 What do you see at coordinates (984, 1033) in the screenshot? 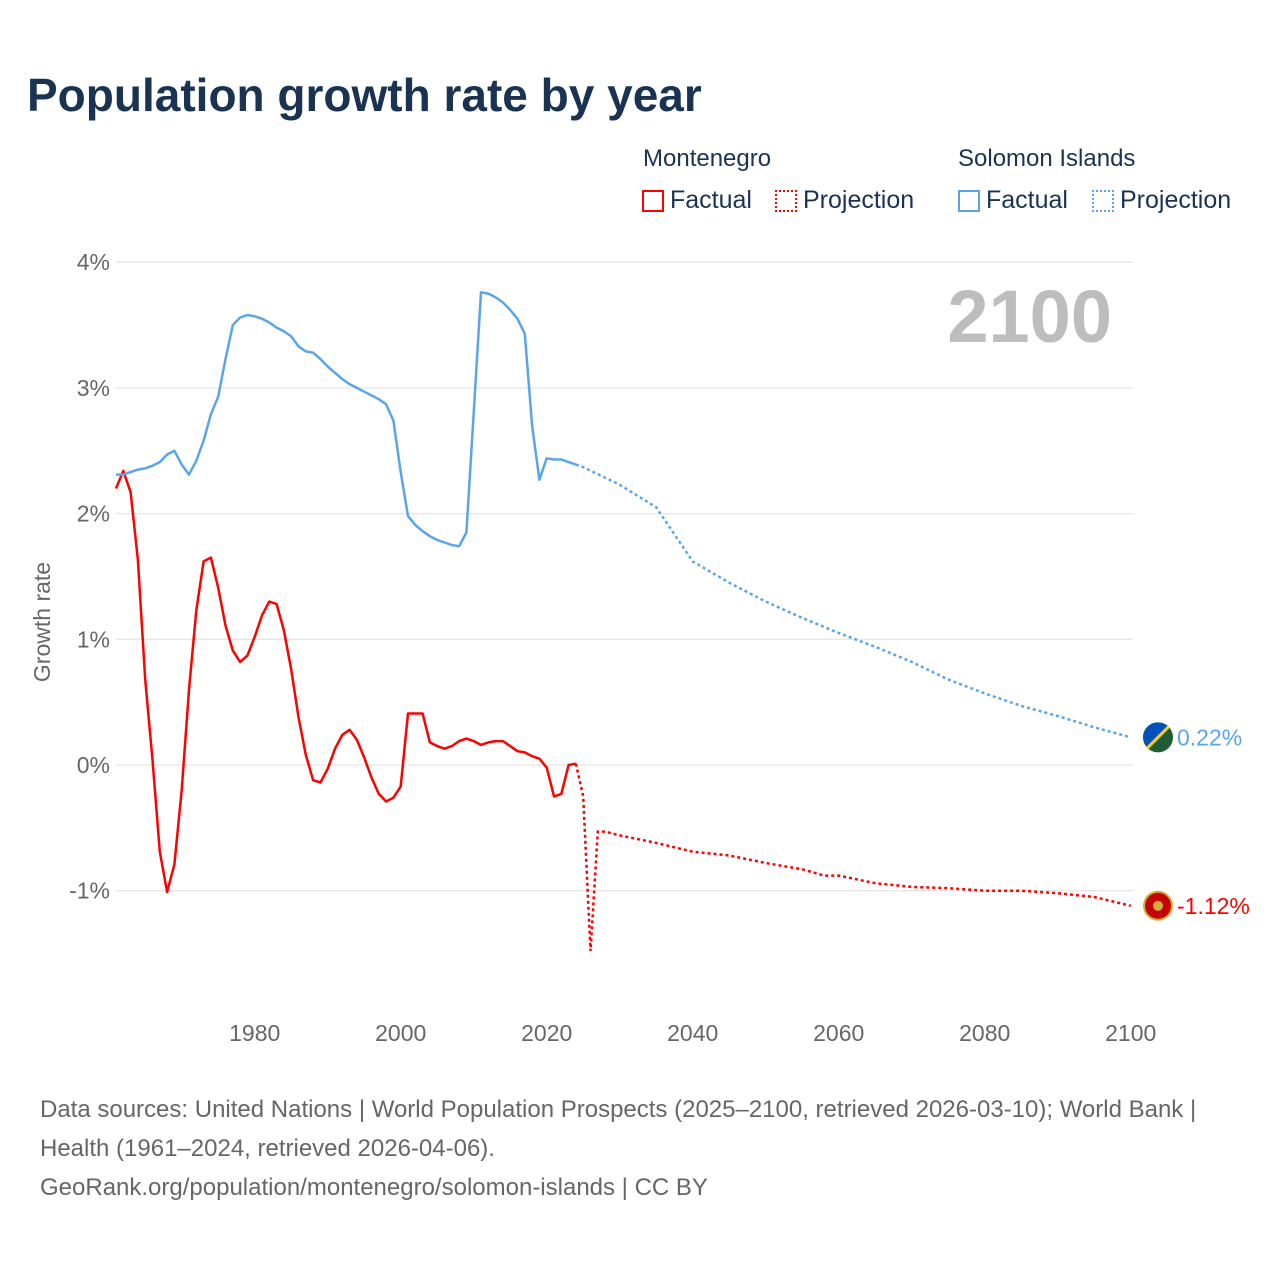
I see `x-tick-label: 2080` at bounding box center [984, 1033].